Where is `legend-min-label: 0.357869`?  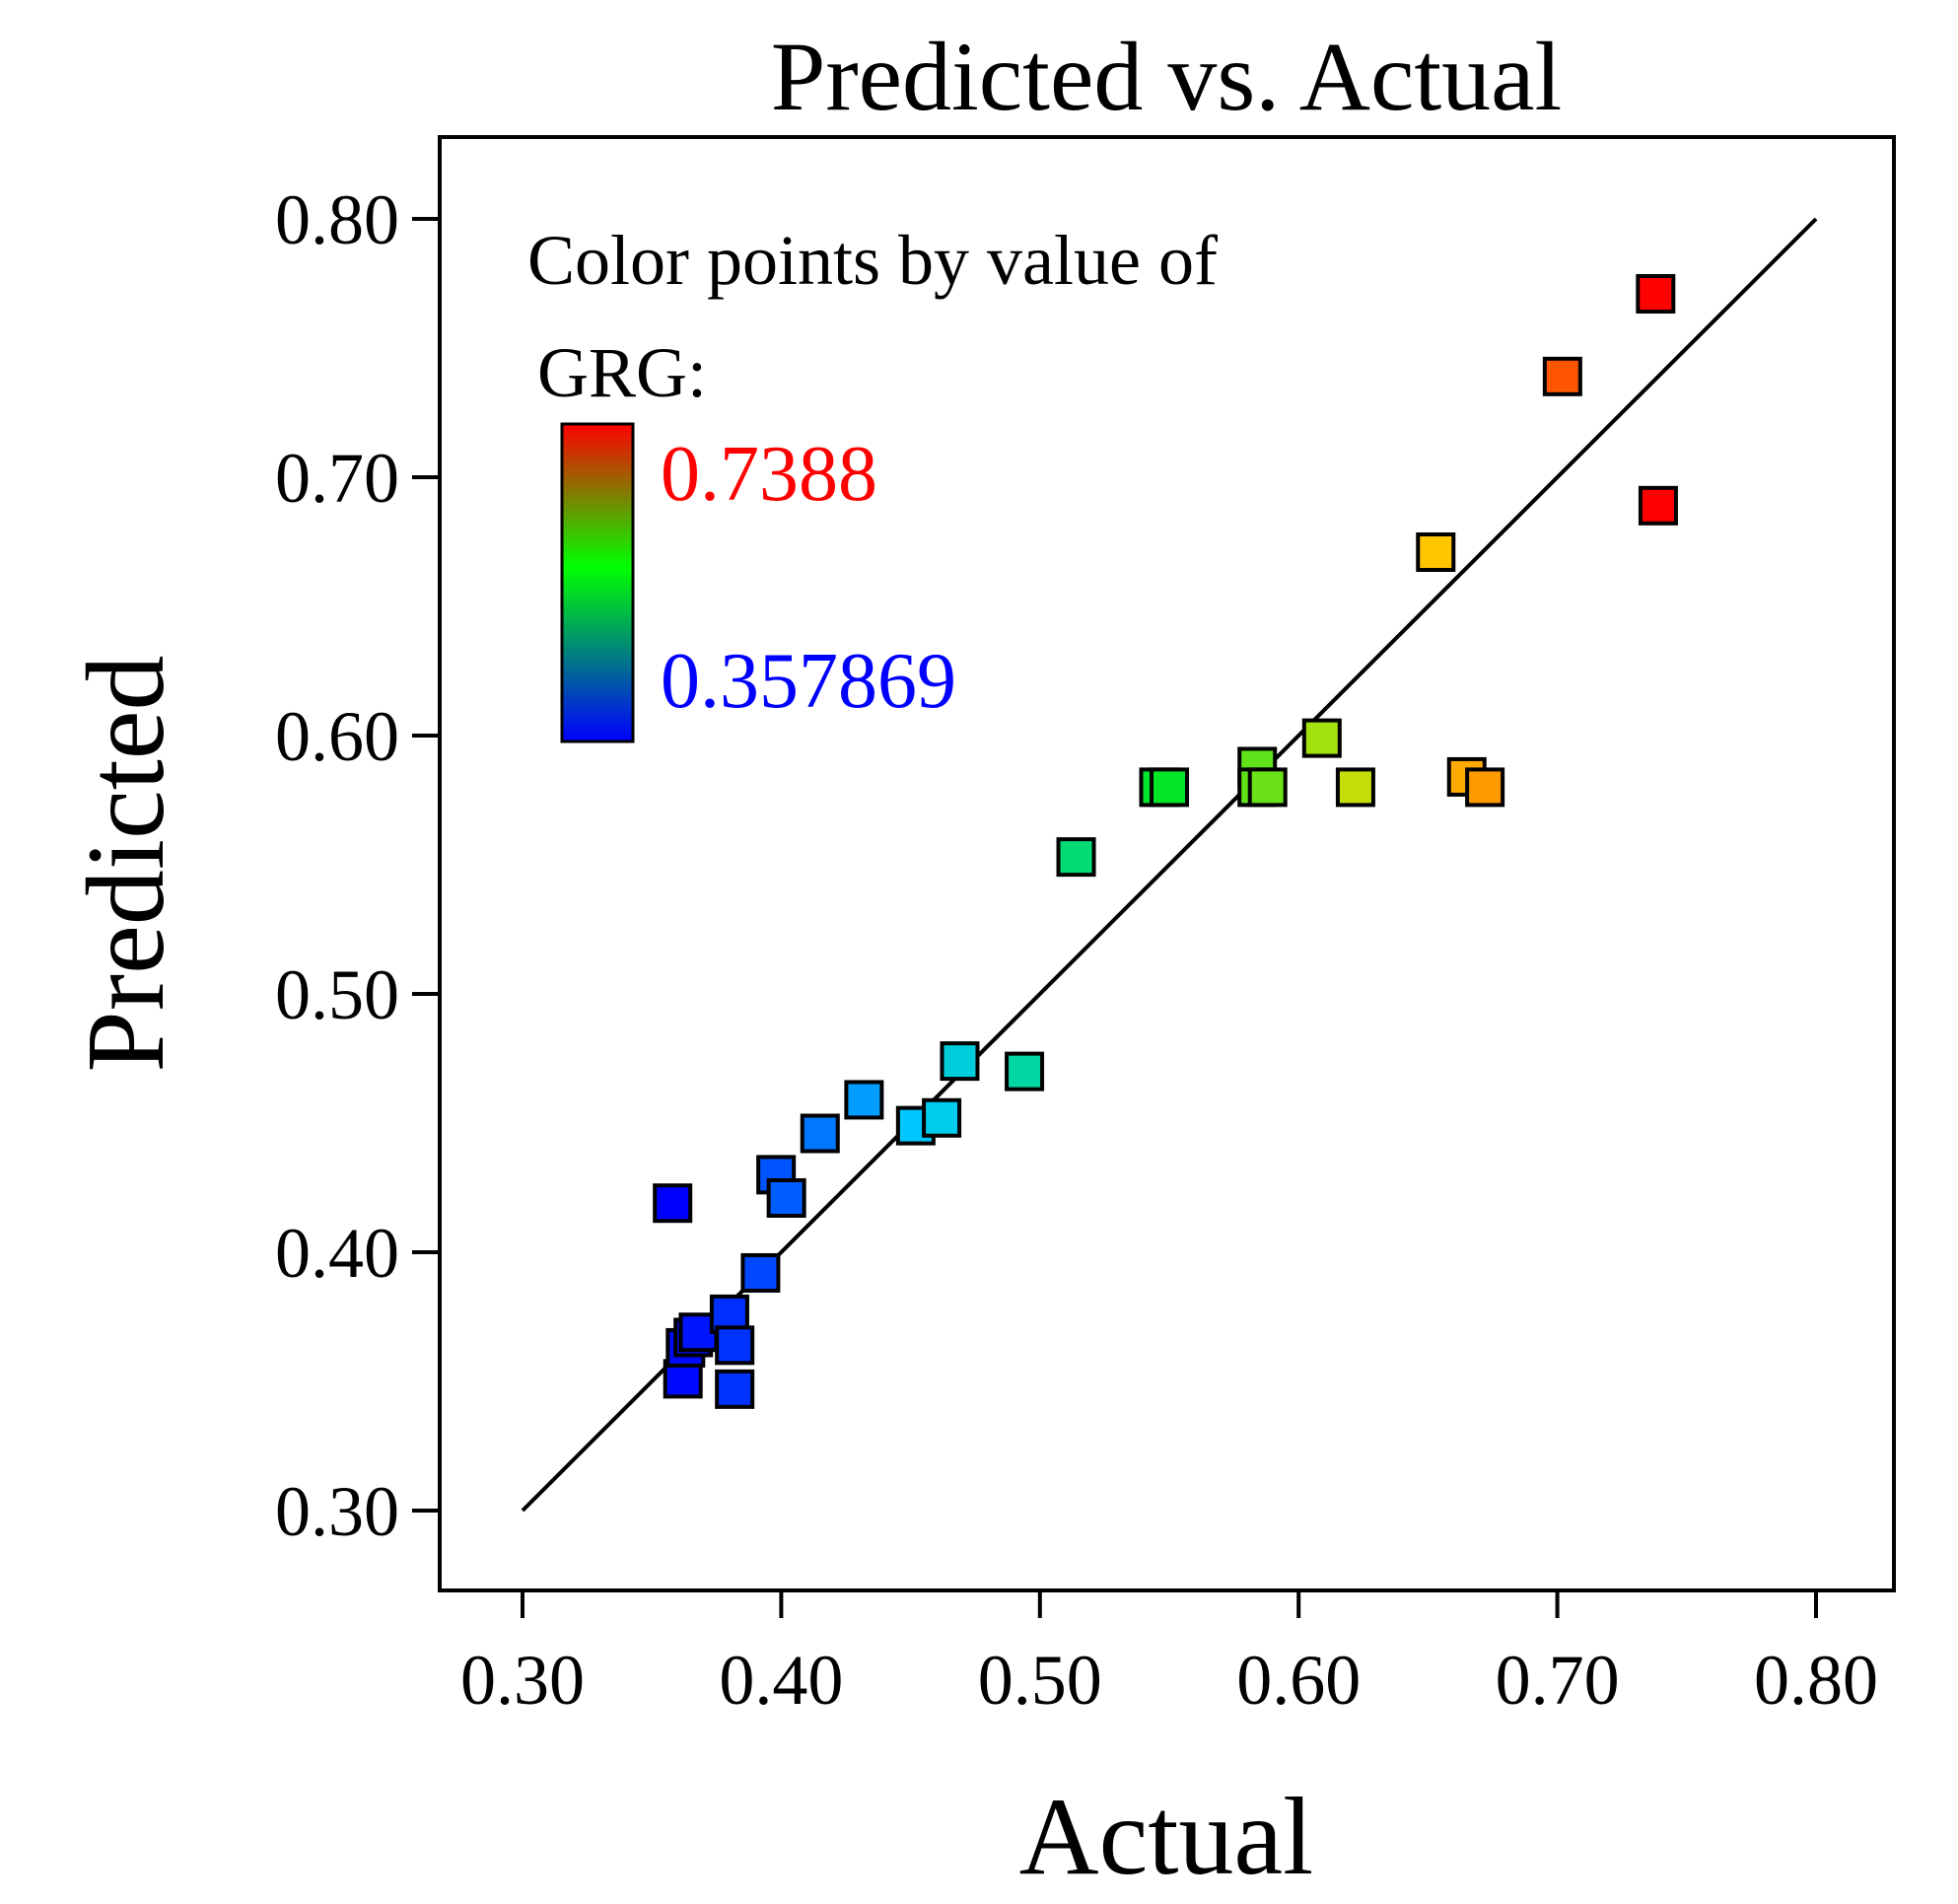 legend-min-label: 0.357869 is located at coordinates (808, 681).